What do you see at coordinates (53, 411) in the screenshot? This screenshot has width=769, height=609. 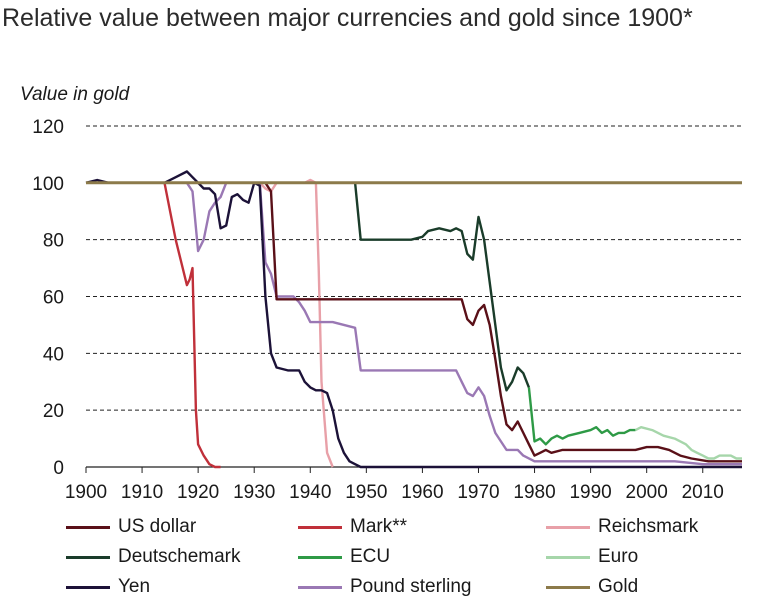 I see `y-tick-label: 20` at bounding box center [53, 411].